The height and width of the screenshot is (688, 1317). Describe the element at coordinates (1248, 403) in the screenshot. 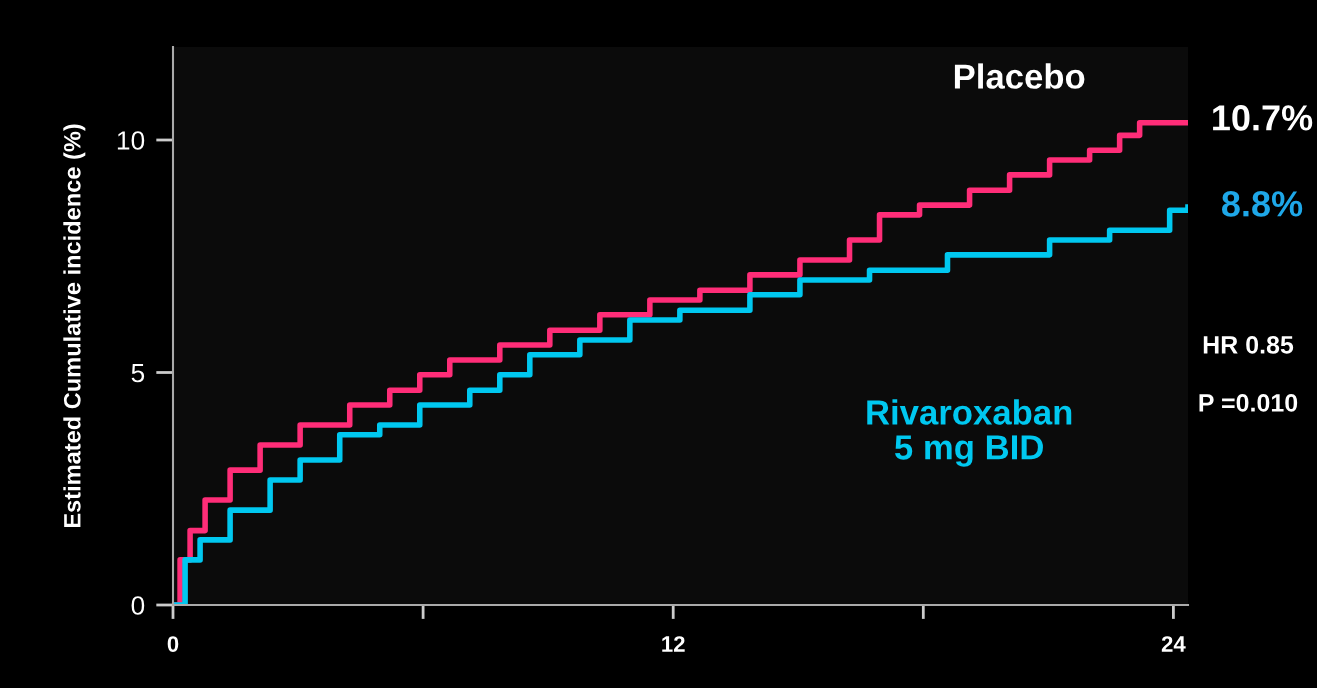

I see `text: P =0.010` at that location.